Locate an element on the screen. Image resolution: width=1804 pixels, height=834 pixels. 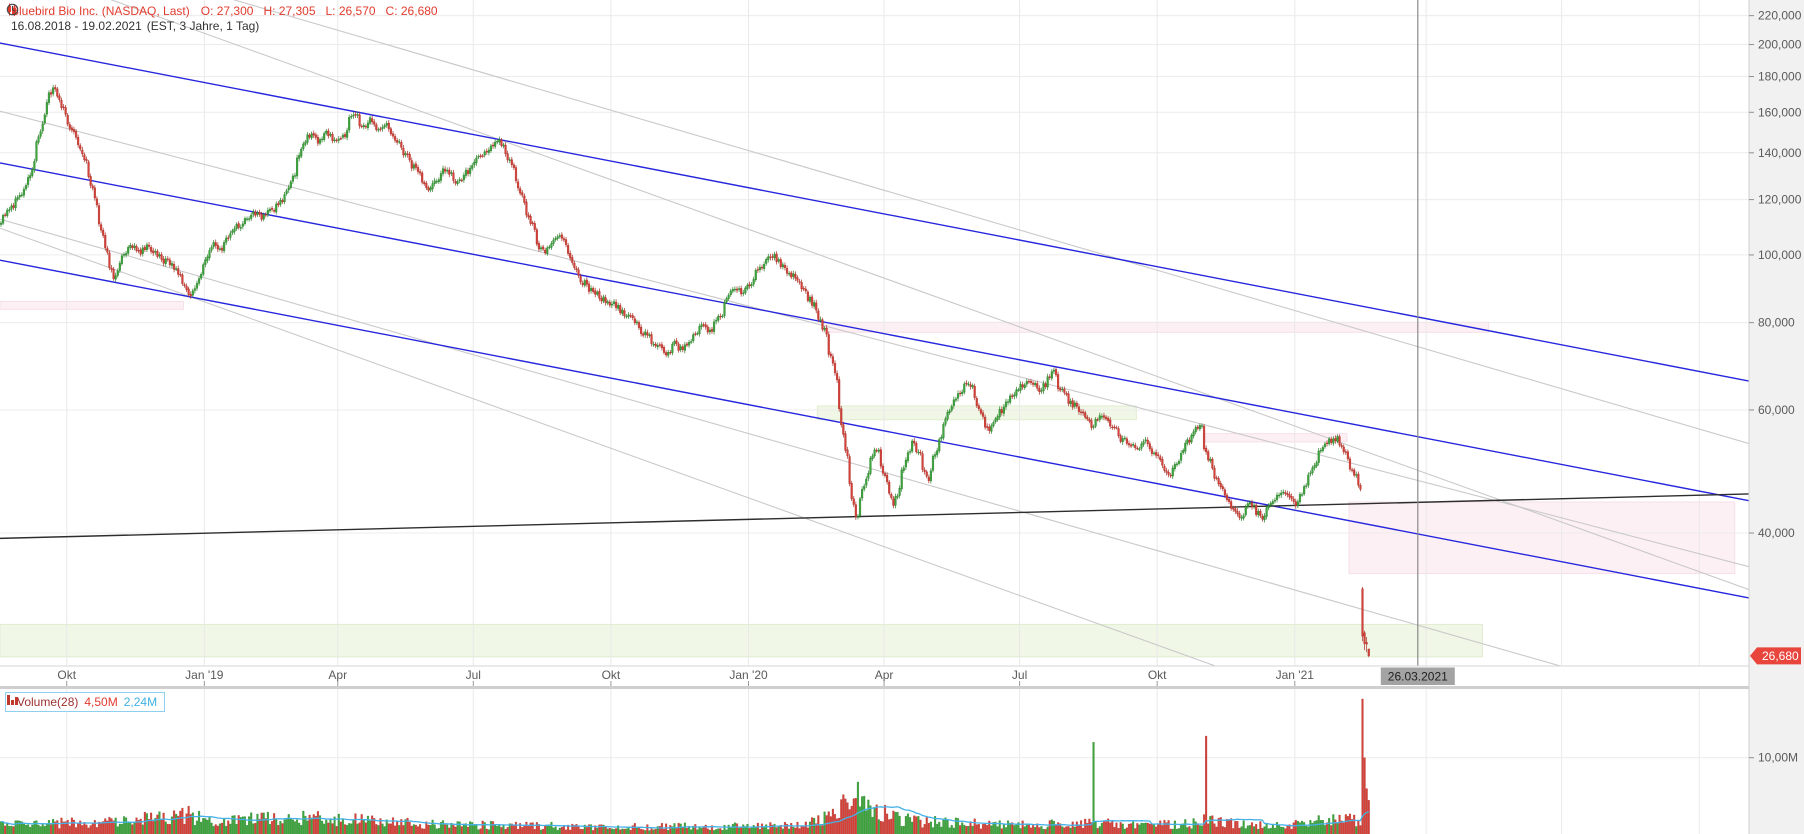
last-price-badge-label: 26,680 is located at coordinates (1780, 656).